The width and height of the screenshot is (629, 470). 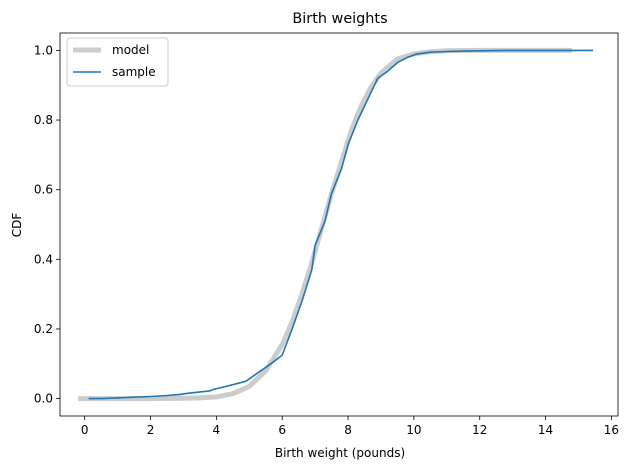 What do you see at coordinates (151, 430) in the screenshot?
I see `x-tick-label: 2` at bounding box center [151, 430].